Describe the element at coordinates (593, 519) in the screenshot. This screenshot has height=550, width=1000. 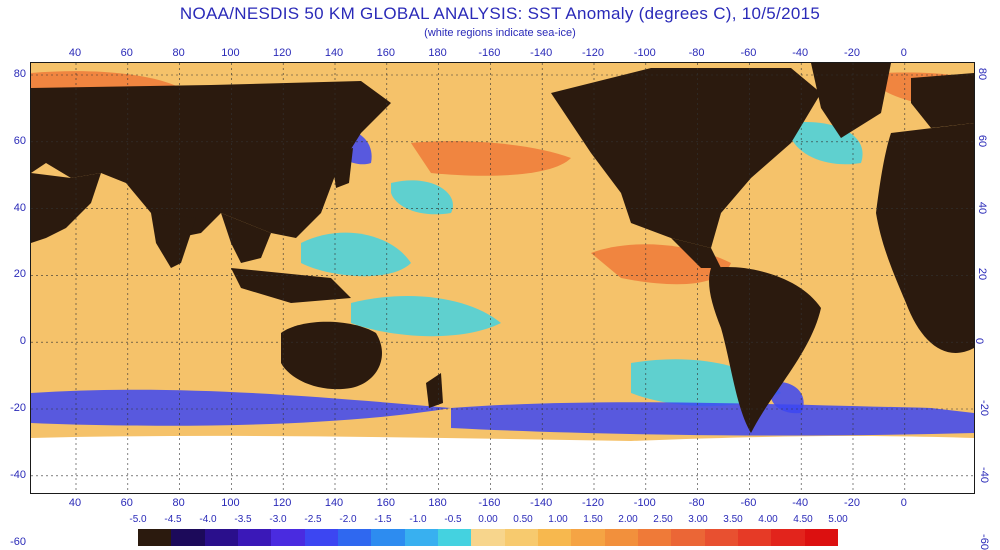
I see `legend-label: 1.50` at that location.